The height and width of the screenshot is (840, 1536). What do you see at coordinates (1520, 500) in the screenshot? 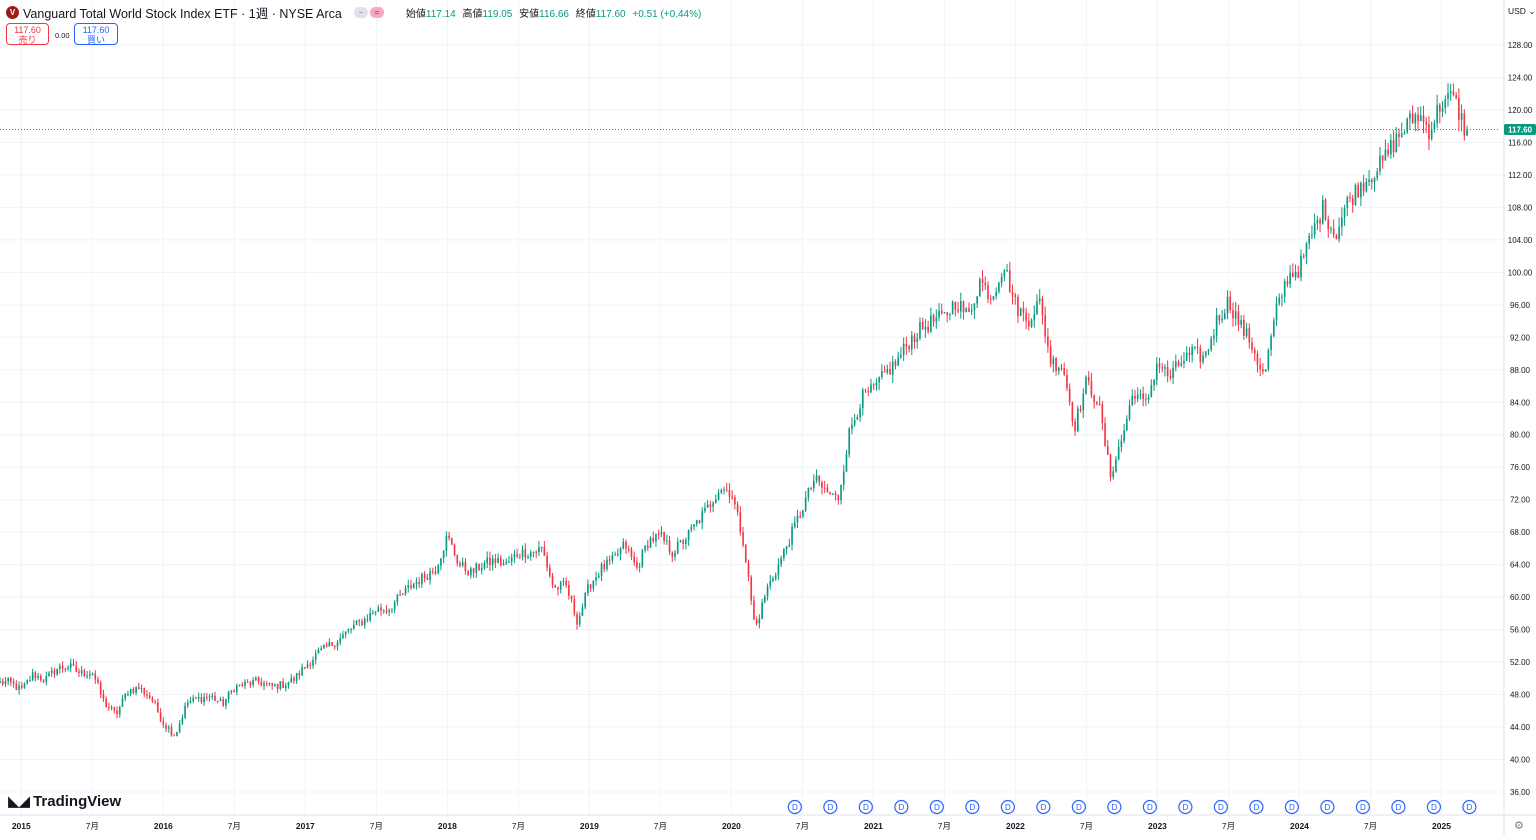
I see `price-tick-label: 72.00` at bounding box center [1520, 500].